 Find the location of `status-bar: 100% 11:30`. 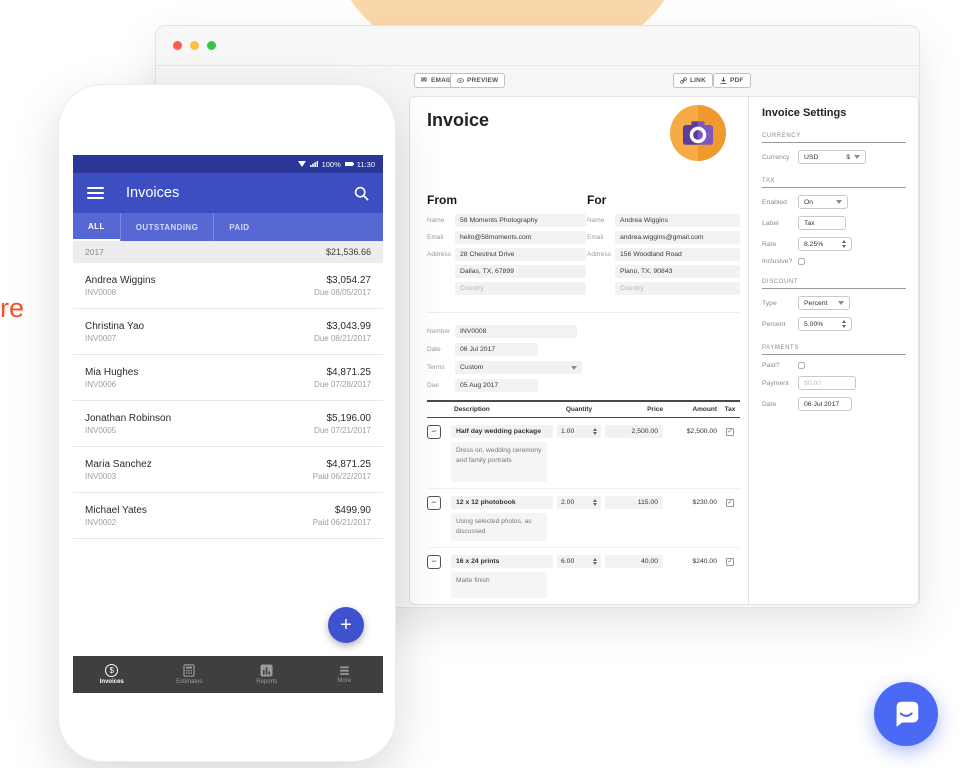

status-bar: 100% 11:30 is located at coordinates (228, 164).